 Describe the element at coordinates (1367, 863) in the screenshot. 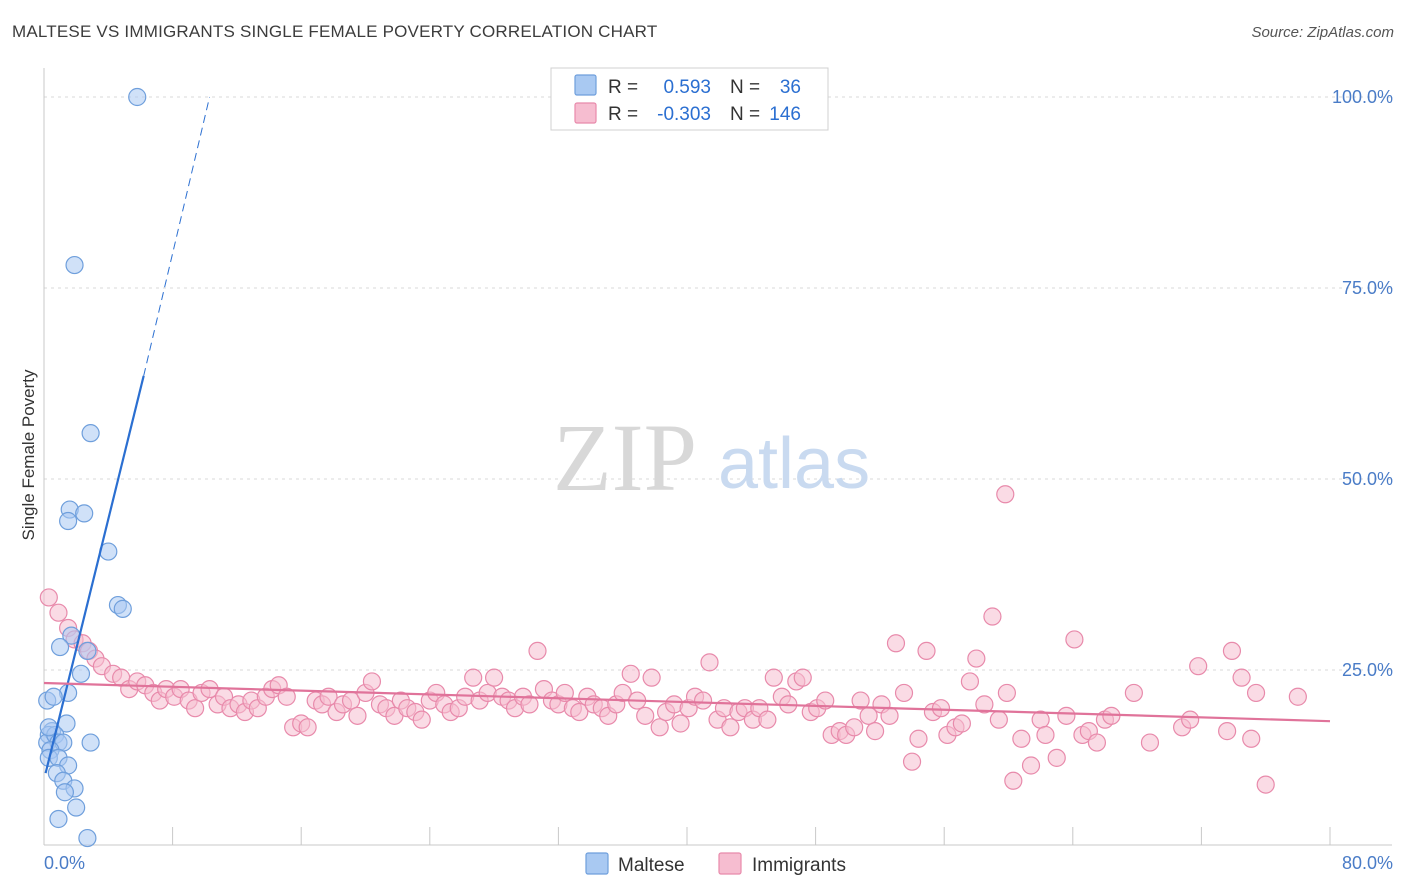

I see `x-tick-label-max: 80.0%` at that location.